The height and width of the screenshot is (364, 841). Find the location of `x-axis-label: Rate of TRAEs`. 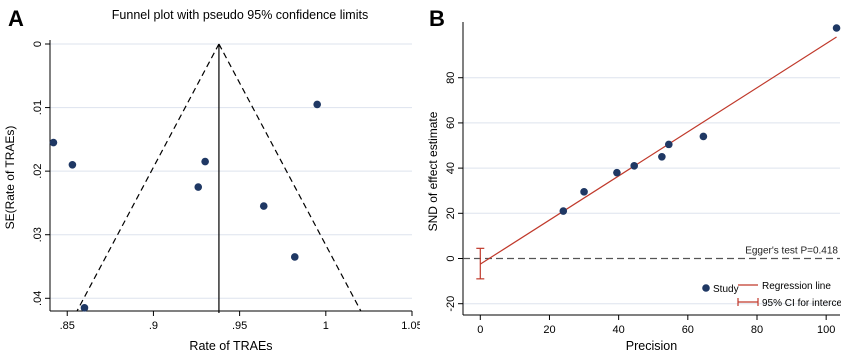

x-axis-label: Rate of TRAEs is located at coordinates (230, 346).